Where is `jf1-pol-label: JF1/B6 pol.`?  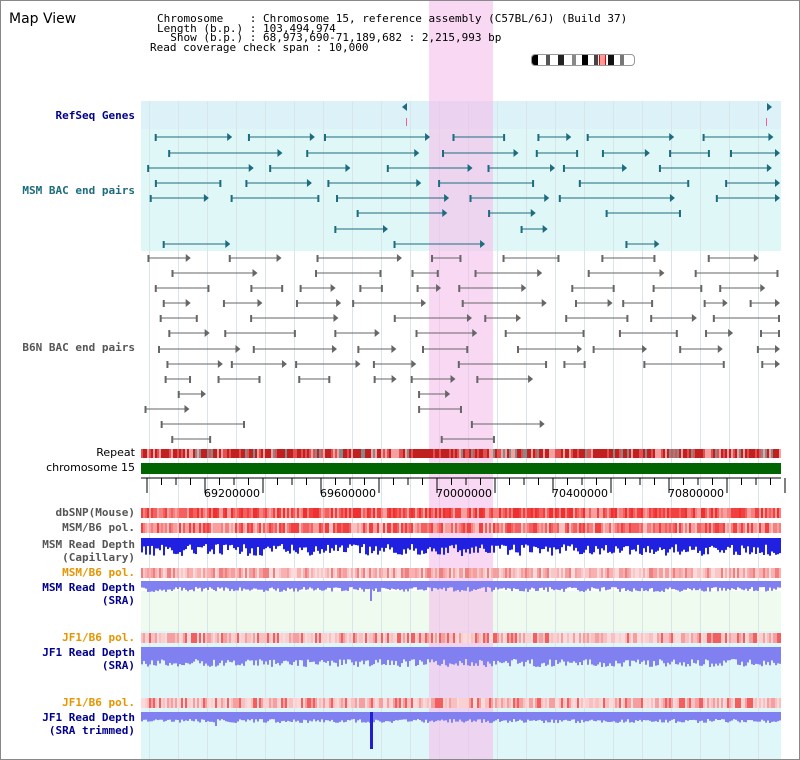 jf1-pol-label: JF1/B6 pol. is located at coordinates (98, 637).